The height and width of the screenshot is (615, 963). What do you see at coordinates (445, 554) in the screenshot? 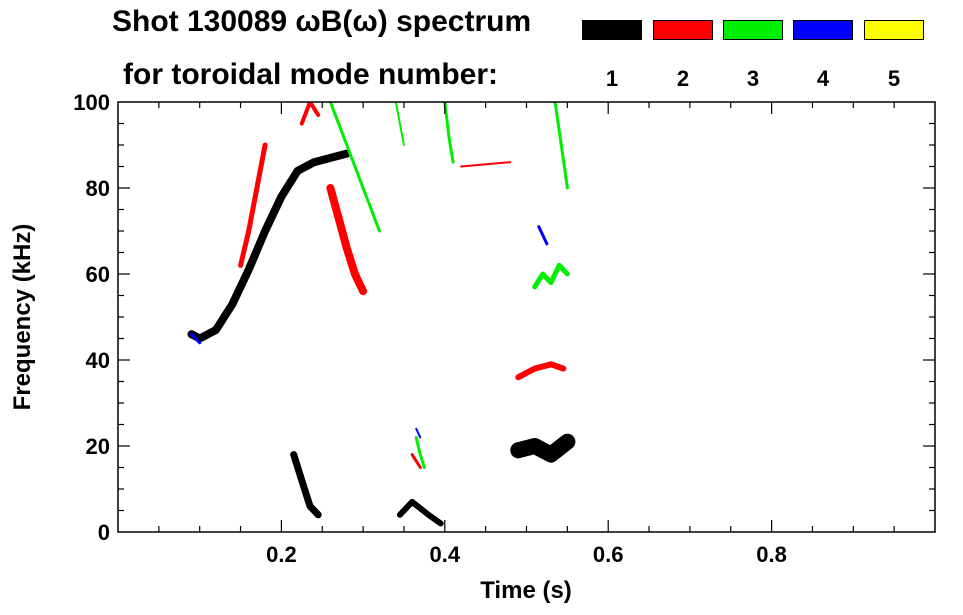
I see `x-tick-label: 0.4` at bounding box center [445, 554].